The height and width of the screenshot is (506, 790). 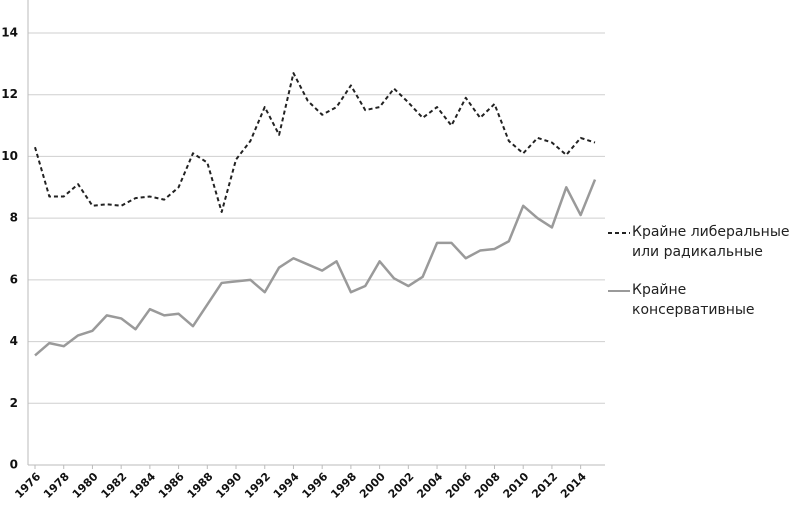 I want to click on y-tick-label: 14, so click(x=9, y=33).